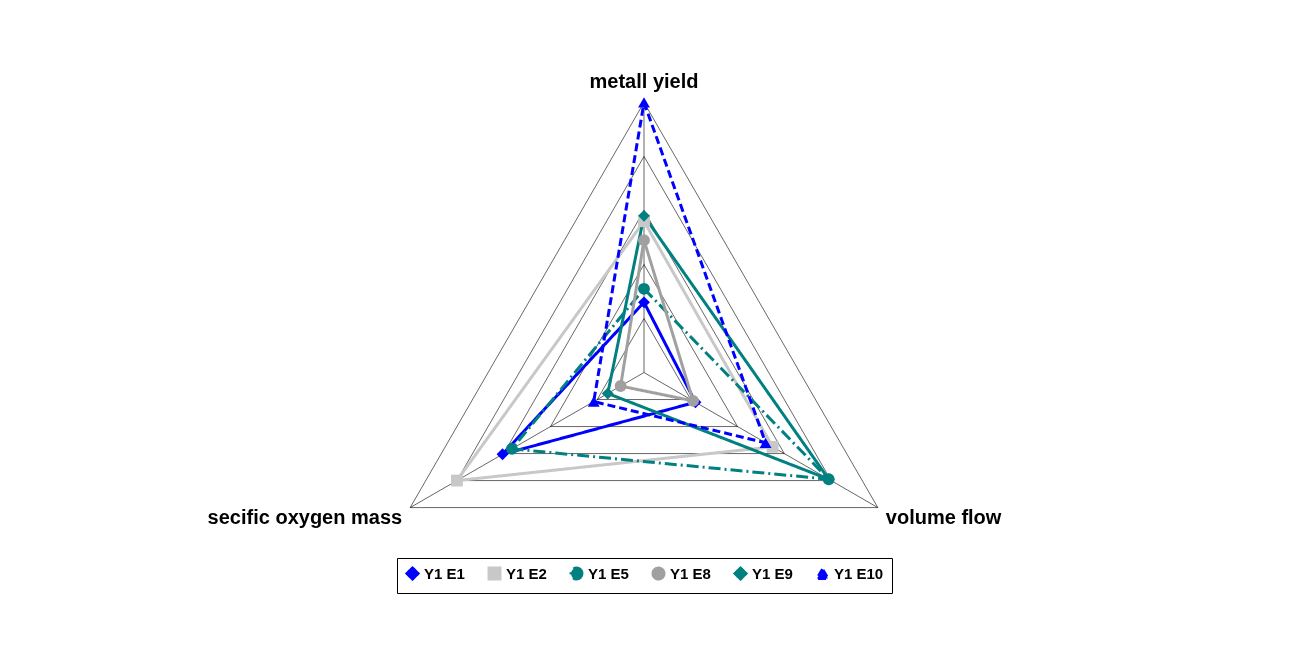  I want to click on legend-label: Y1 E2, so click(526, 573).